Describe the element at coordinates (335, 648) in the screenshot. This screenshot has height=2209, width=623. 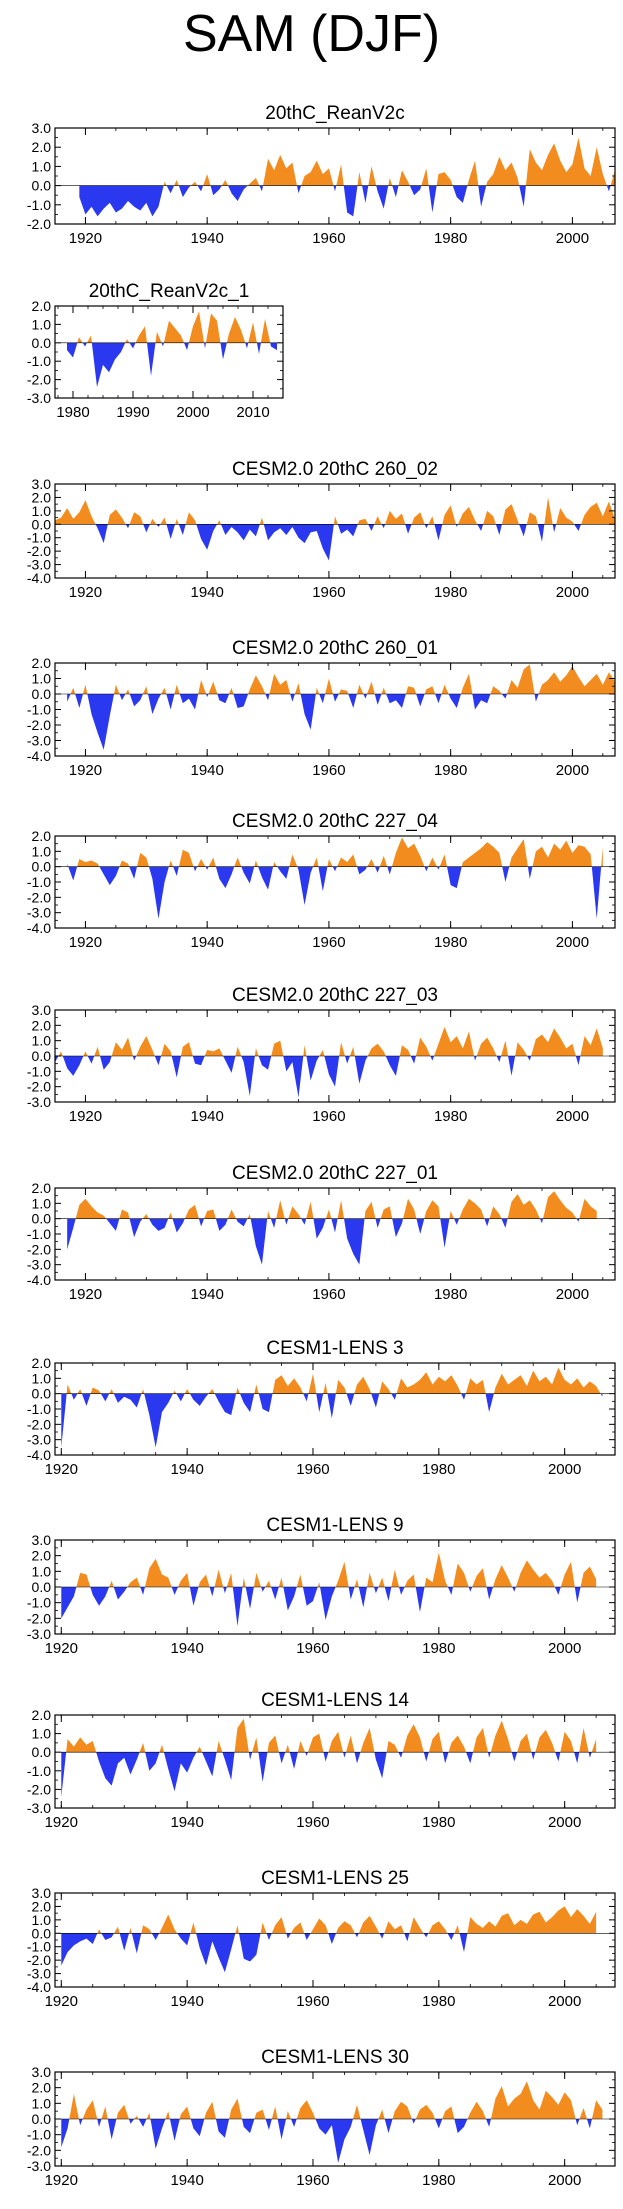
I see `panel-title: CESM2.0 20thC 260_01` at that location.